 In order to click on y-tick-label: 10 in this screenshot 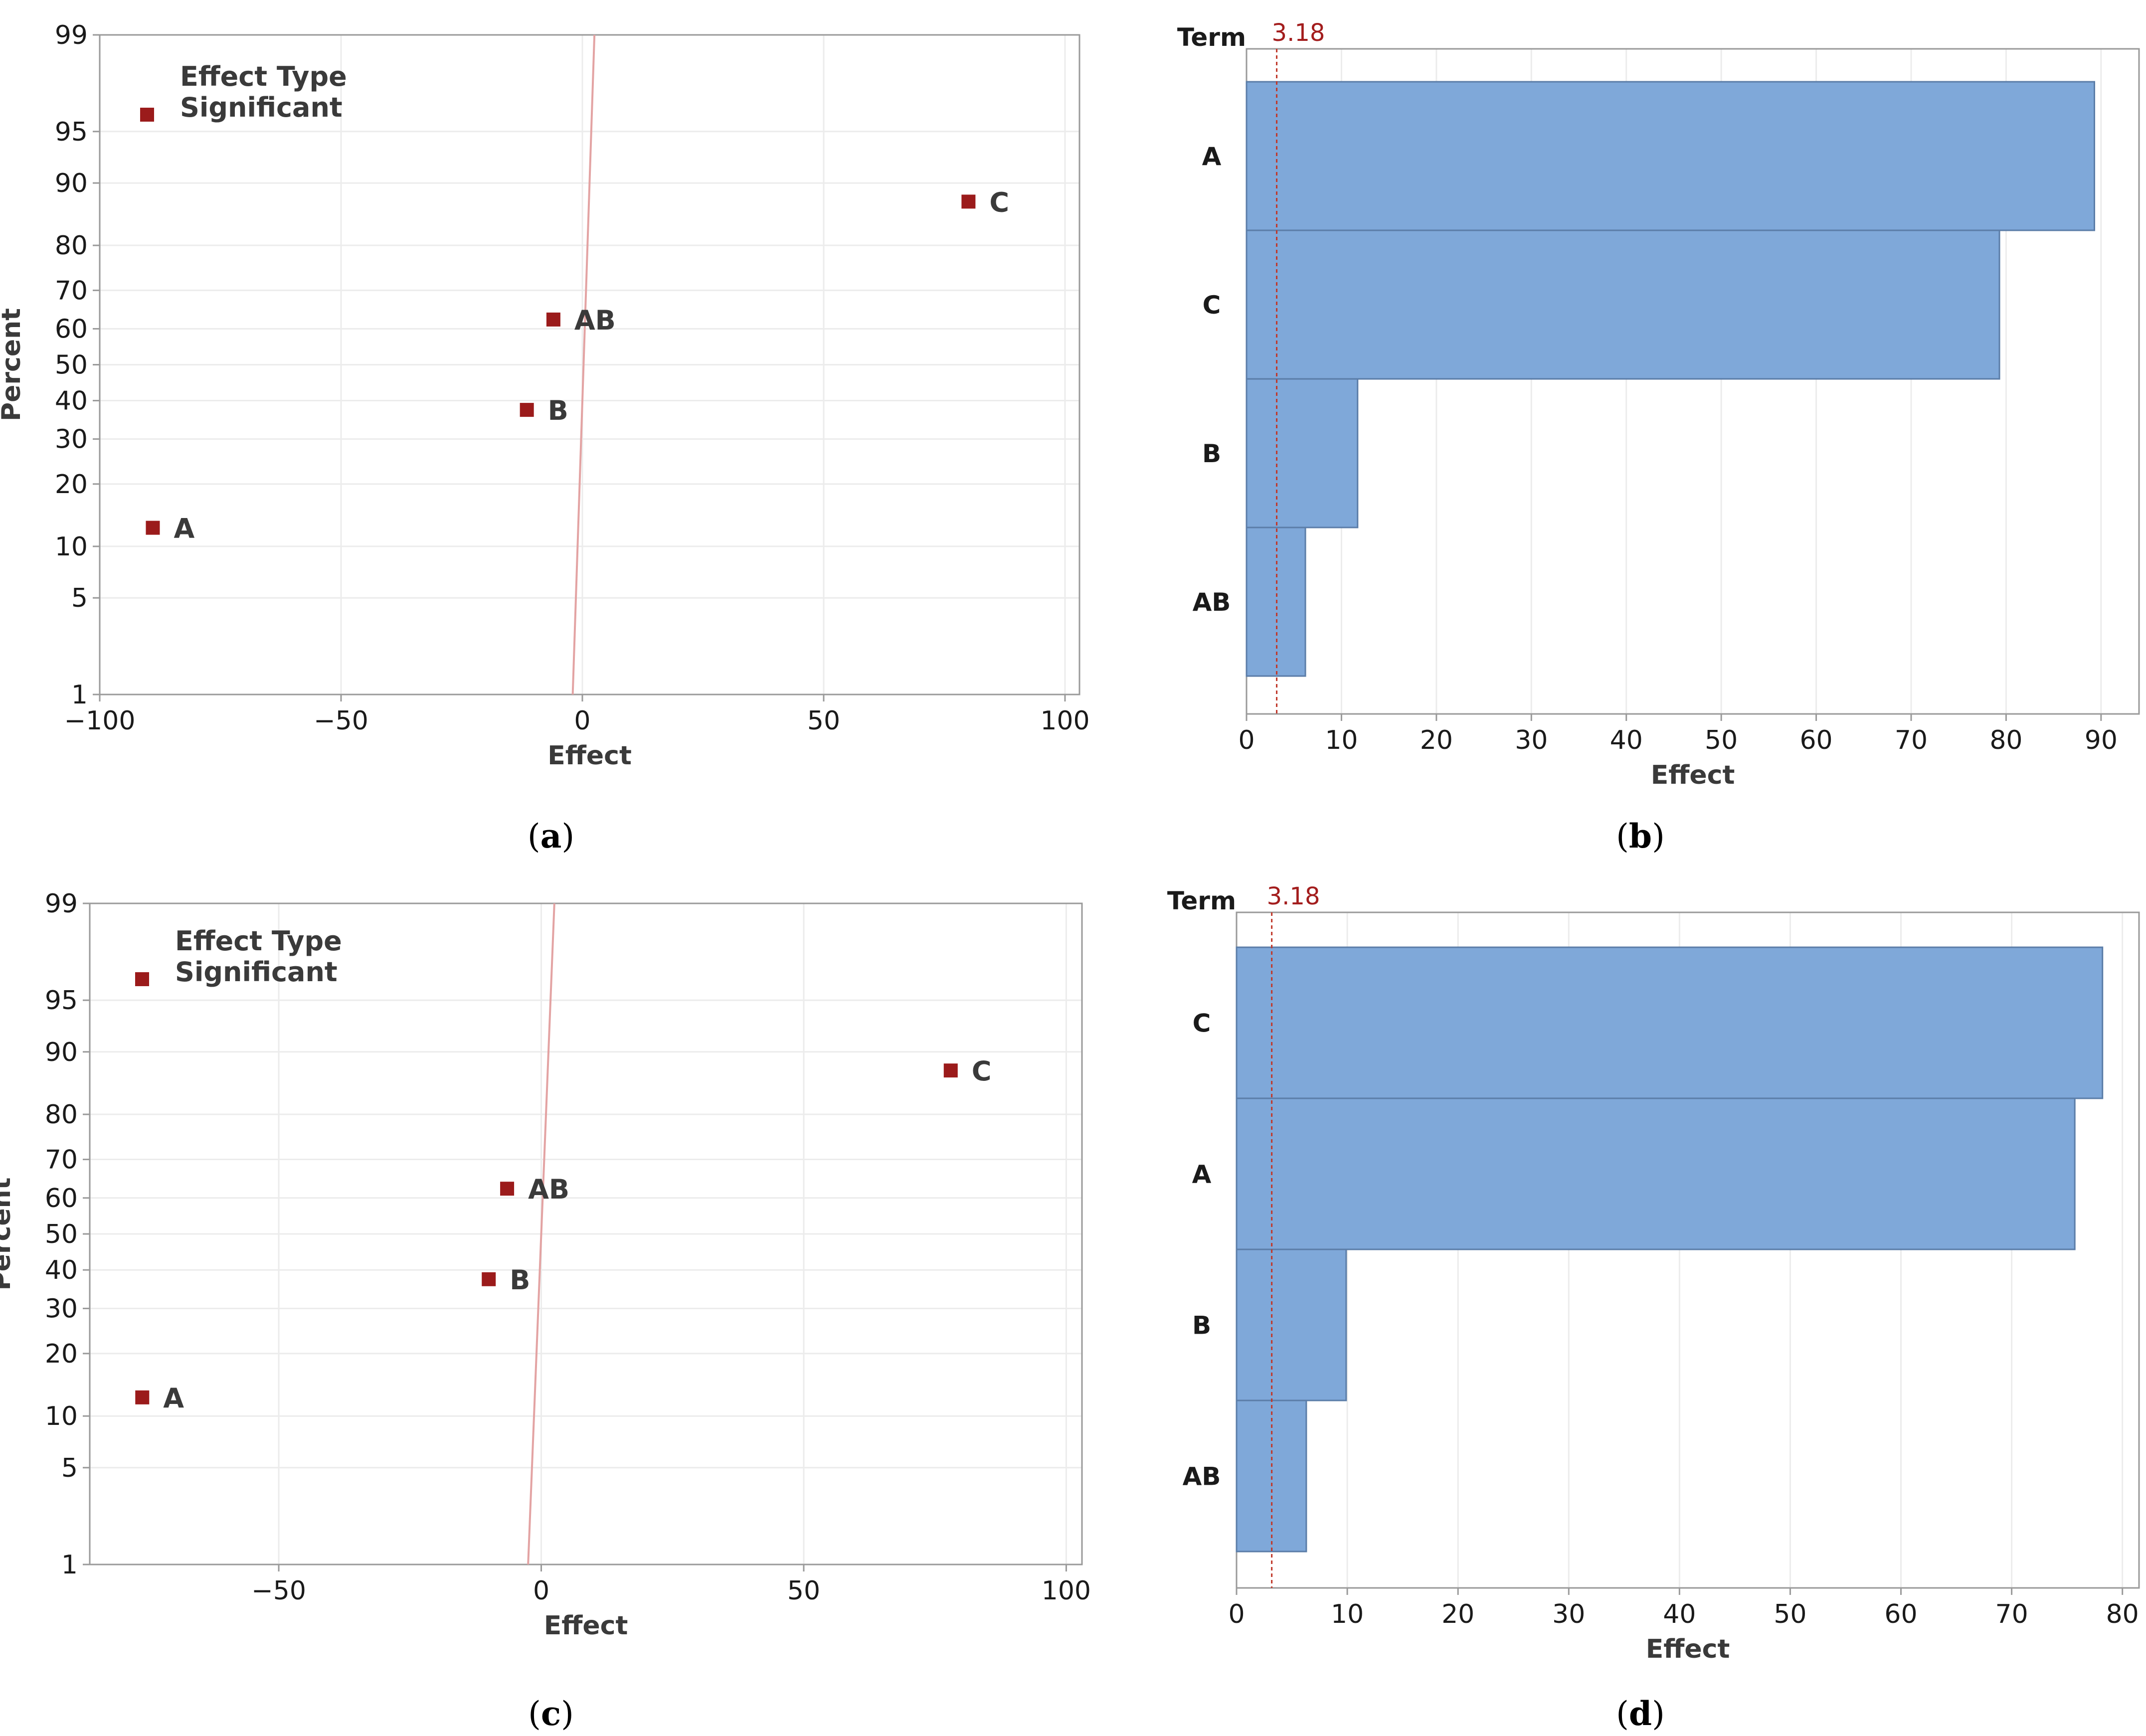, I will do `click(72, 547)`.